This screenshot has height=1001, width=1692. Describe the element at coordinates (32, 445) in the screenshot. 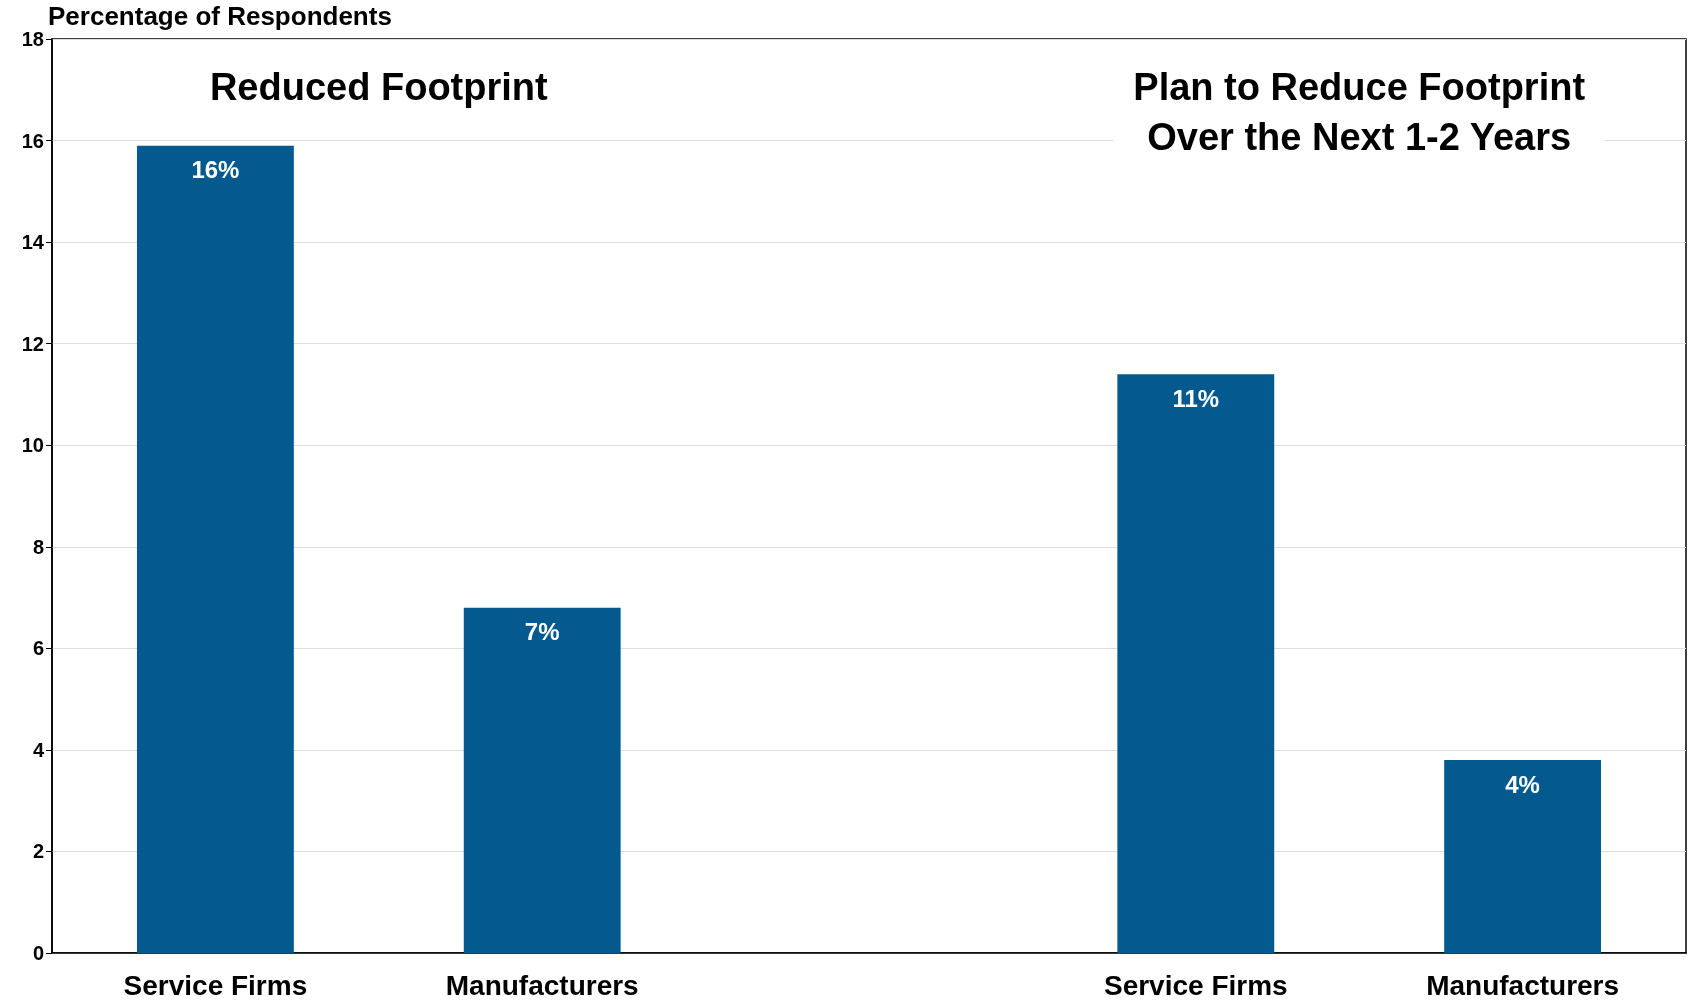

I see `y-tick-label: 10` at that location.